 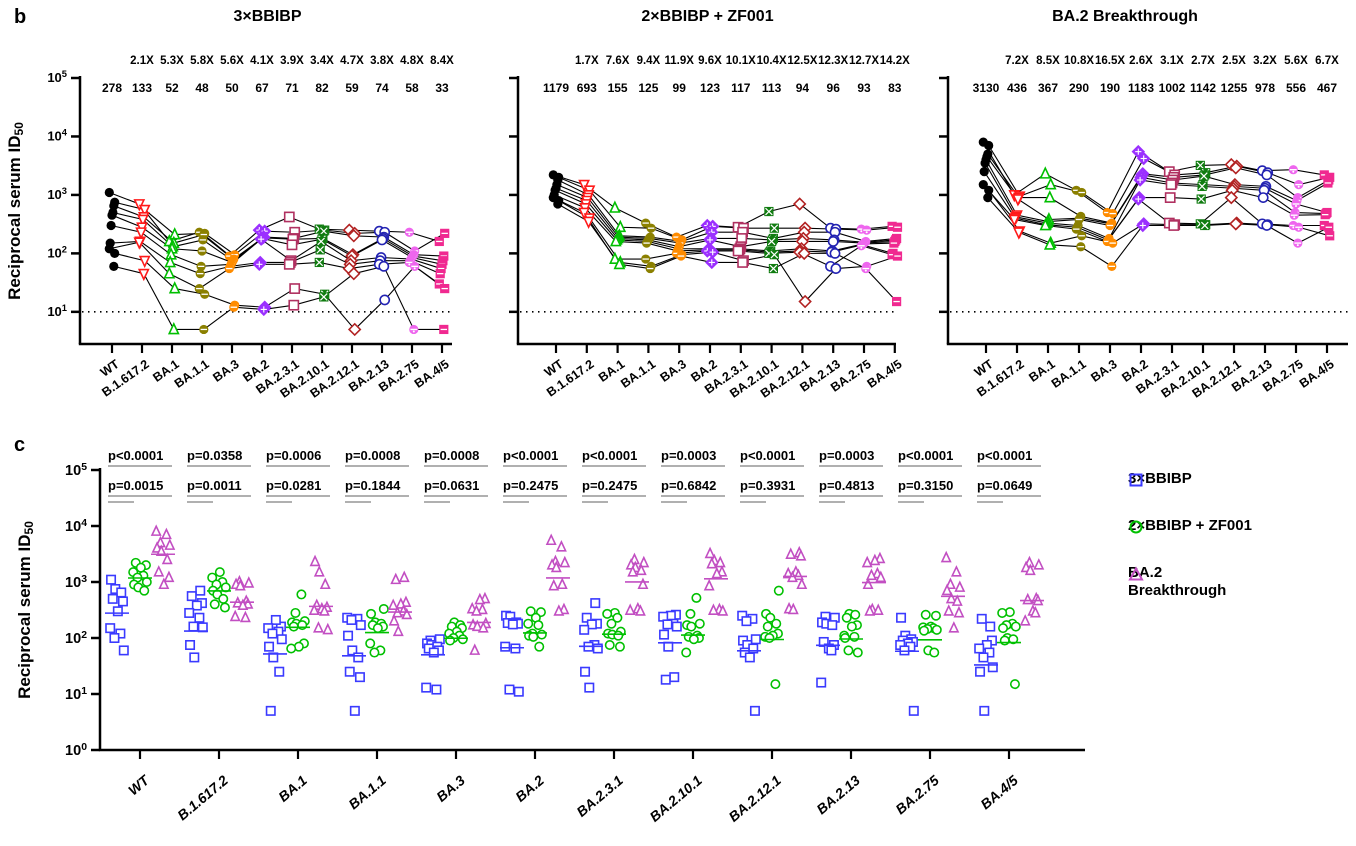 What do you see at coordinates (57, 252) in the screenshot?
I see `y-tick-label: 102` at bounding box center [57, 252].